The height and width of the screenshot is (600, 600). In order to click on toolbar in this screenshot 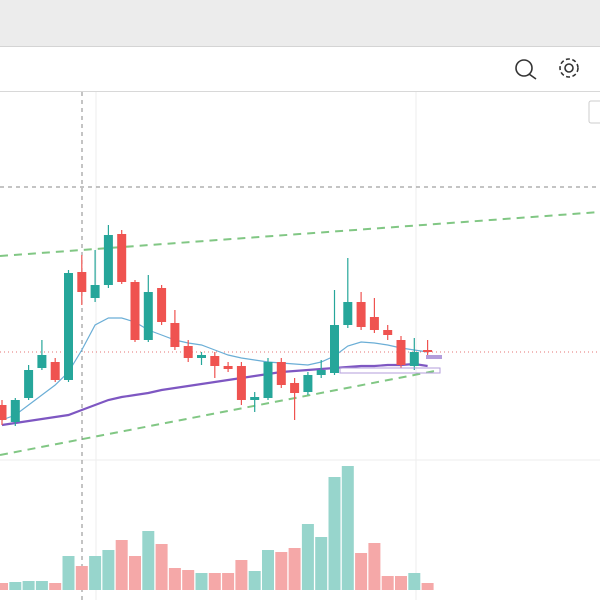, I will do `click(300, 69)`.